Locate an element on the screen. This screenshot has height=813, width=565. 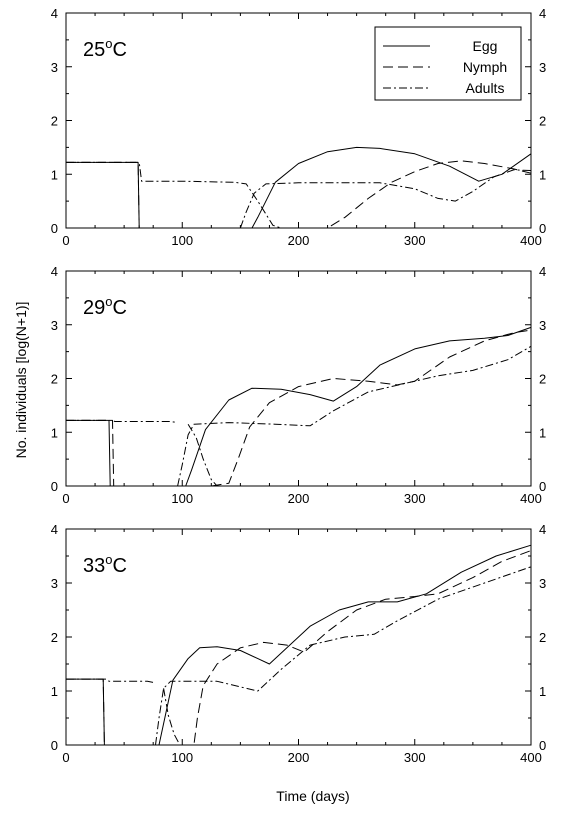
legend: Egg Nymph Adults is located at coordinates (448, 63).